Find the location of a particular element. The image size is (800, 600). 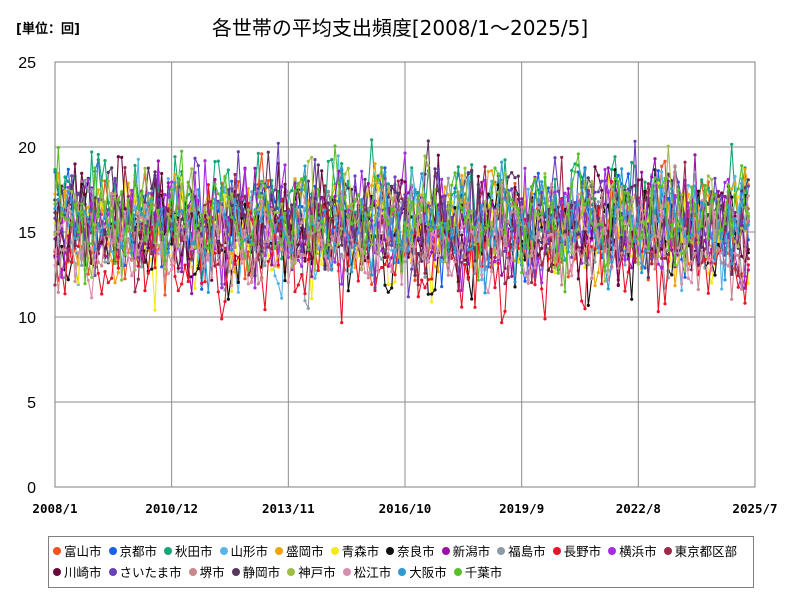

x-tick-label: 2022/8 is located at coordinates (638, 508).